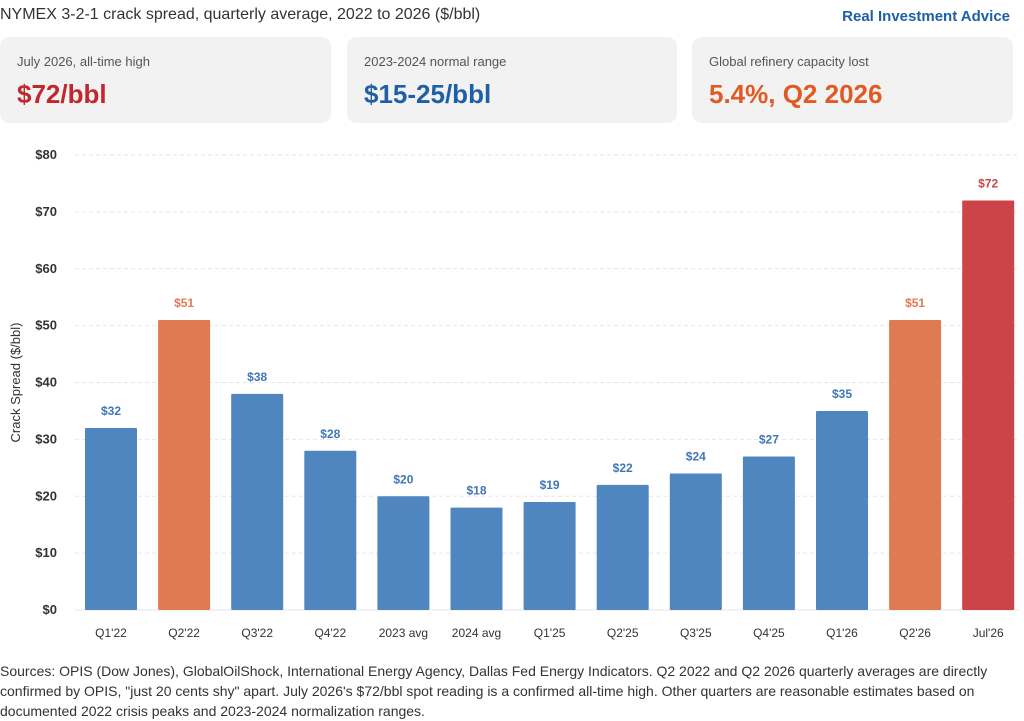  What do you see at coordinates (46, 495) in the screenshot?
I see `y-tick-label: $20` at bounding box center [46, 495].